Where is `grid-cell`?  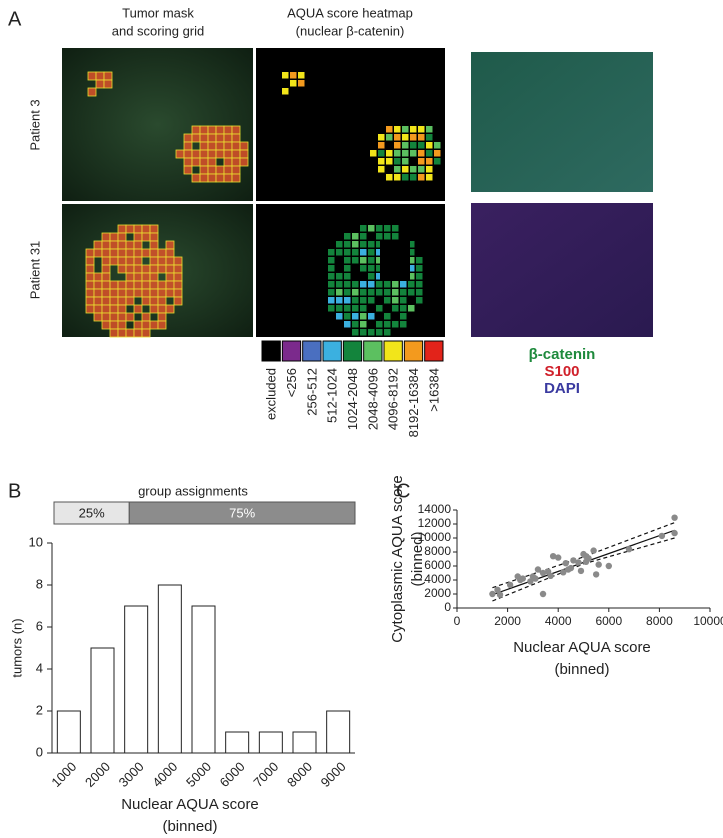
grid-cell is located at coordinates (146, 333).